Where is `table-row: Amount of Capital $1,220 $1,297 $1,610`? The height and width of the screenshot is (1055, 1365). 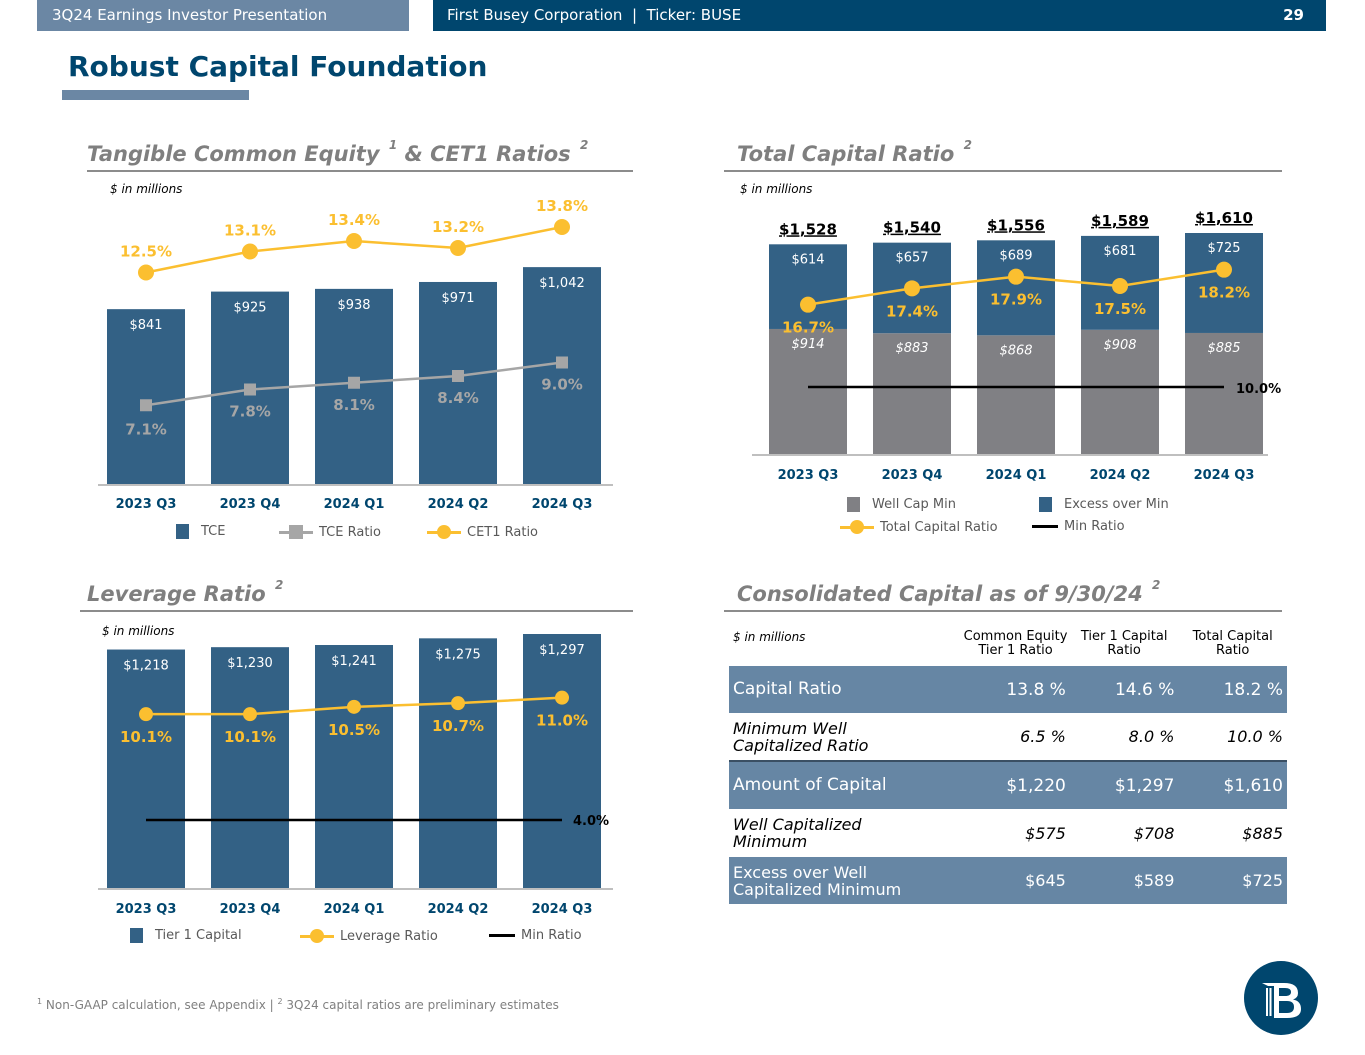
table-row: Amount of Capital $1,220 $1,297 $1,610 is located at coordinates (1008, 784).